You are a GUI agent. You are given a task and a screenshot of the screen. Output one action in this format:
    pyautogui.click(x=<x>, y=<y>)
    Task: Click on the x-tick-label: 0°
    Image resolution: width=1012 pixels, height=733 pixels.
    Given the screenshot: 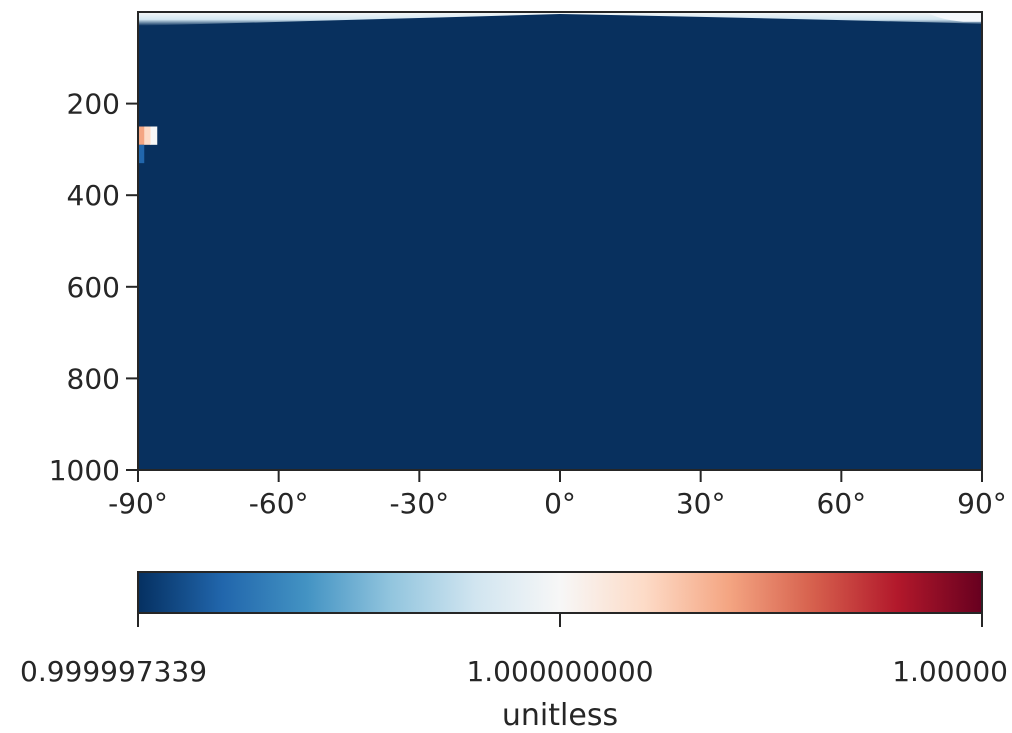 What is the action you would take?
    pyautogui.click(x=560, y=503)
    